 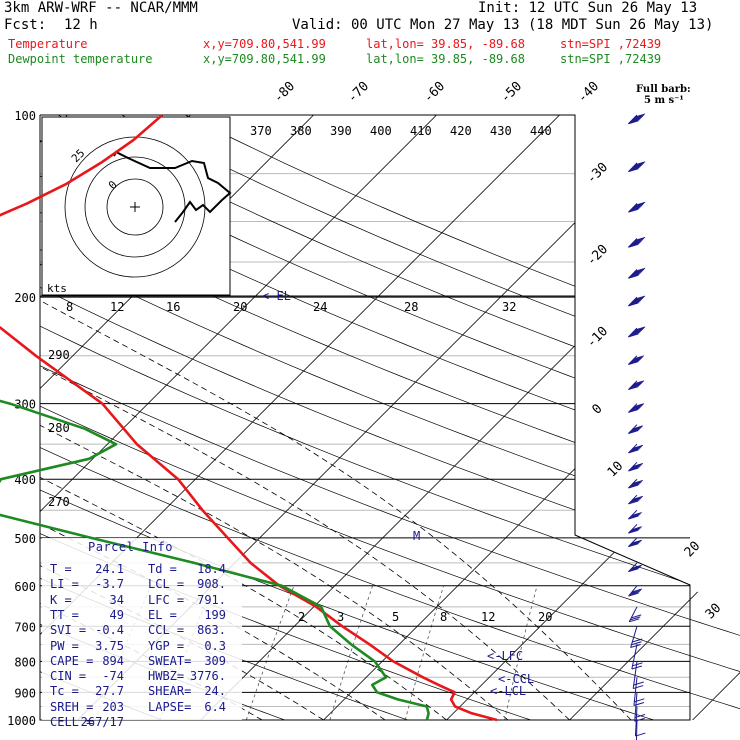 What do you see at coordinates (215, 660) in the screenshot?
I see `parcel-info-cell: 309` at bounding box center [215, 660].